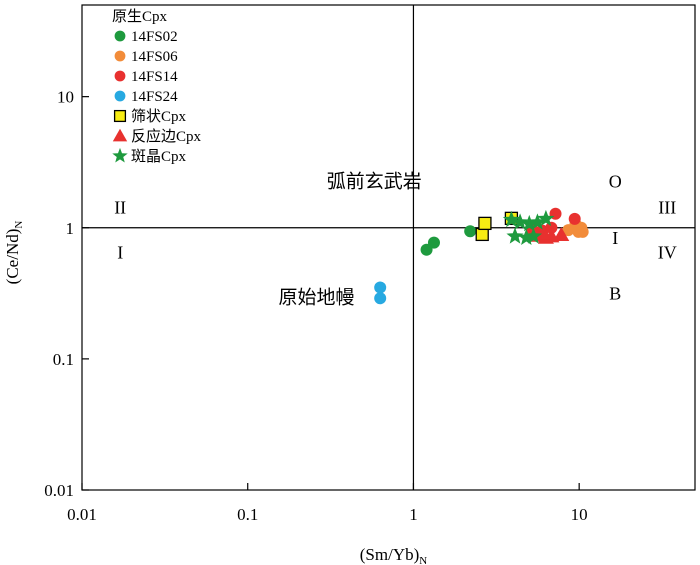 Image resolution: width=700 pixels, height=565 pixels. What do you see at coordinates (154, 37) in the screenshot?
I see `legend-entry-label: 14FS02` at bounding box center [154, 37].